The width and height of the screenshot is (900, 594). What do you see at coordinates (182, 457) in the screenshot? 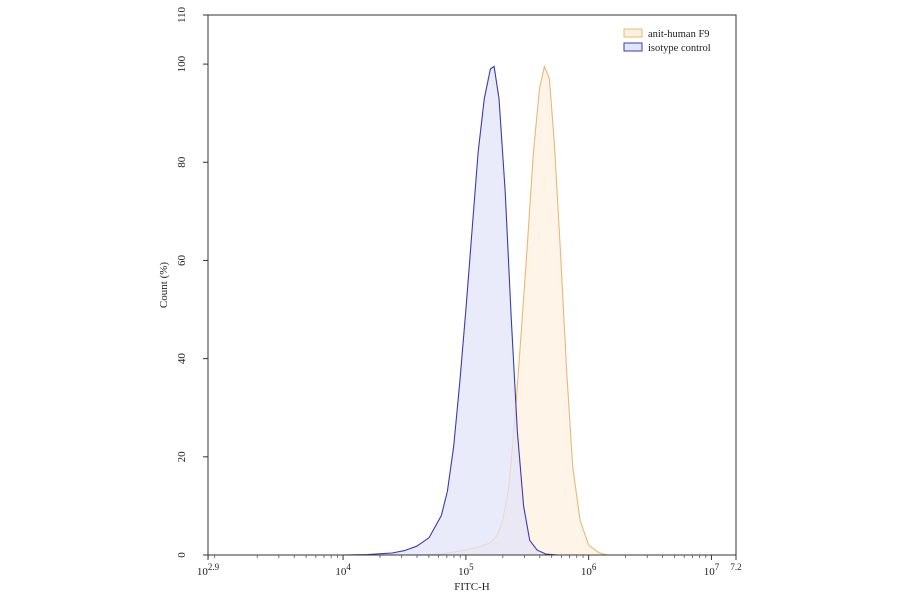
I see `y-tick-label: 20` at bounding box center [182, 457].